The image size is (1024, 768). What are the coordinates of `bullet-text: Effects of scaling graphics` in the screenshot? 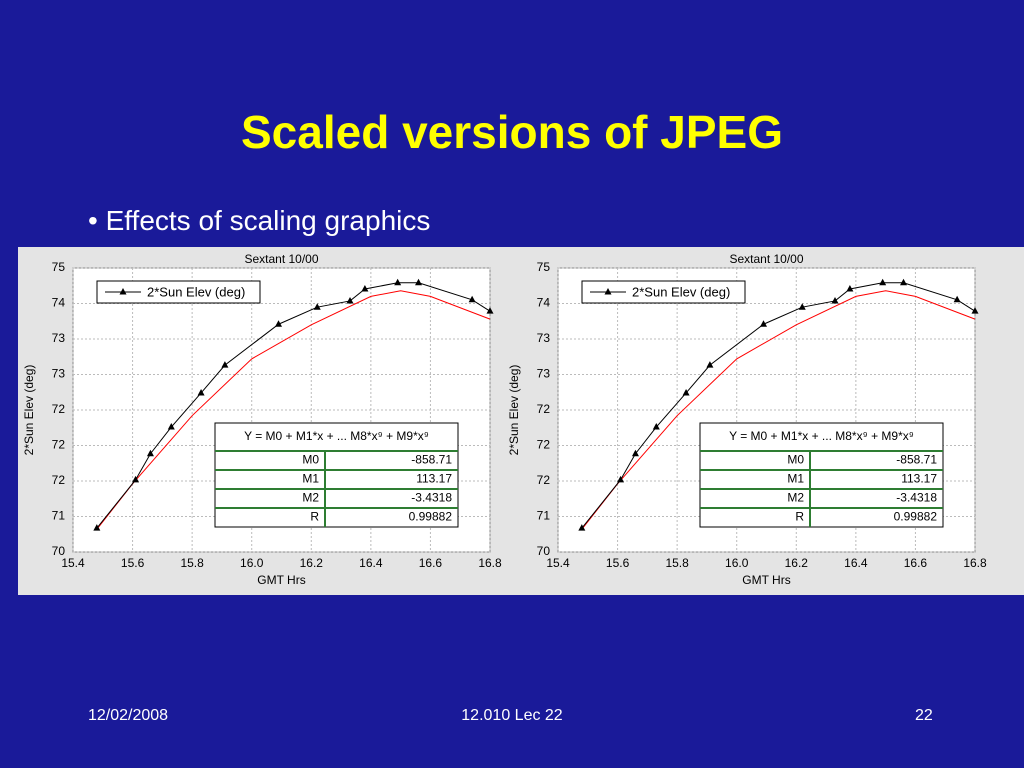 It's located at (268, 220).